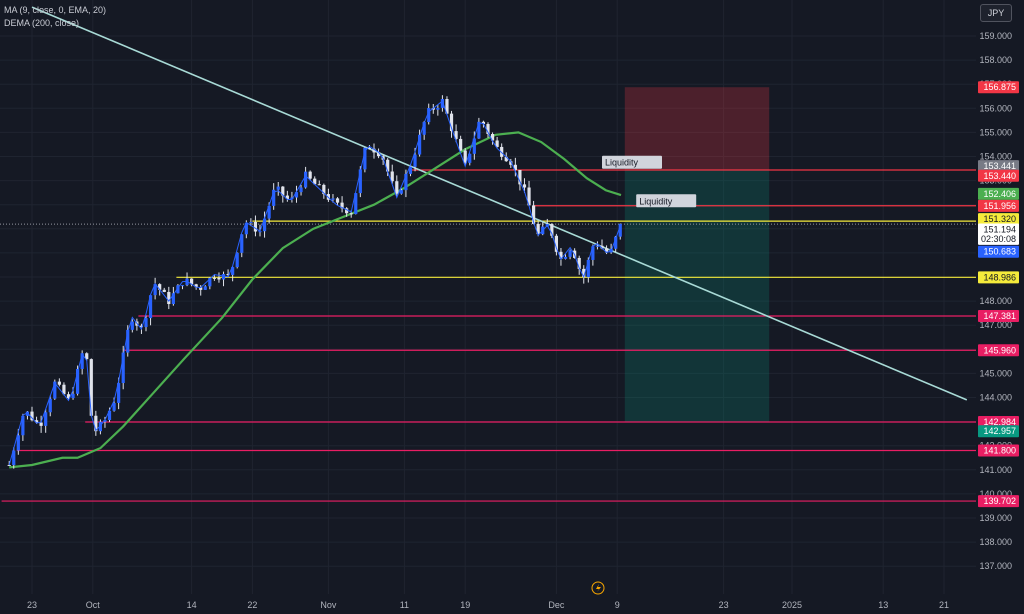 The height and width of the screenshot is (614, 1024). I want to click on x-tick-label: 22, so click(252, 605).